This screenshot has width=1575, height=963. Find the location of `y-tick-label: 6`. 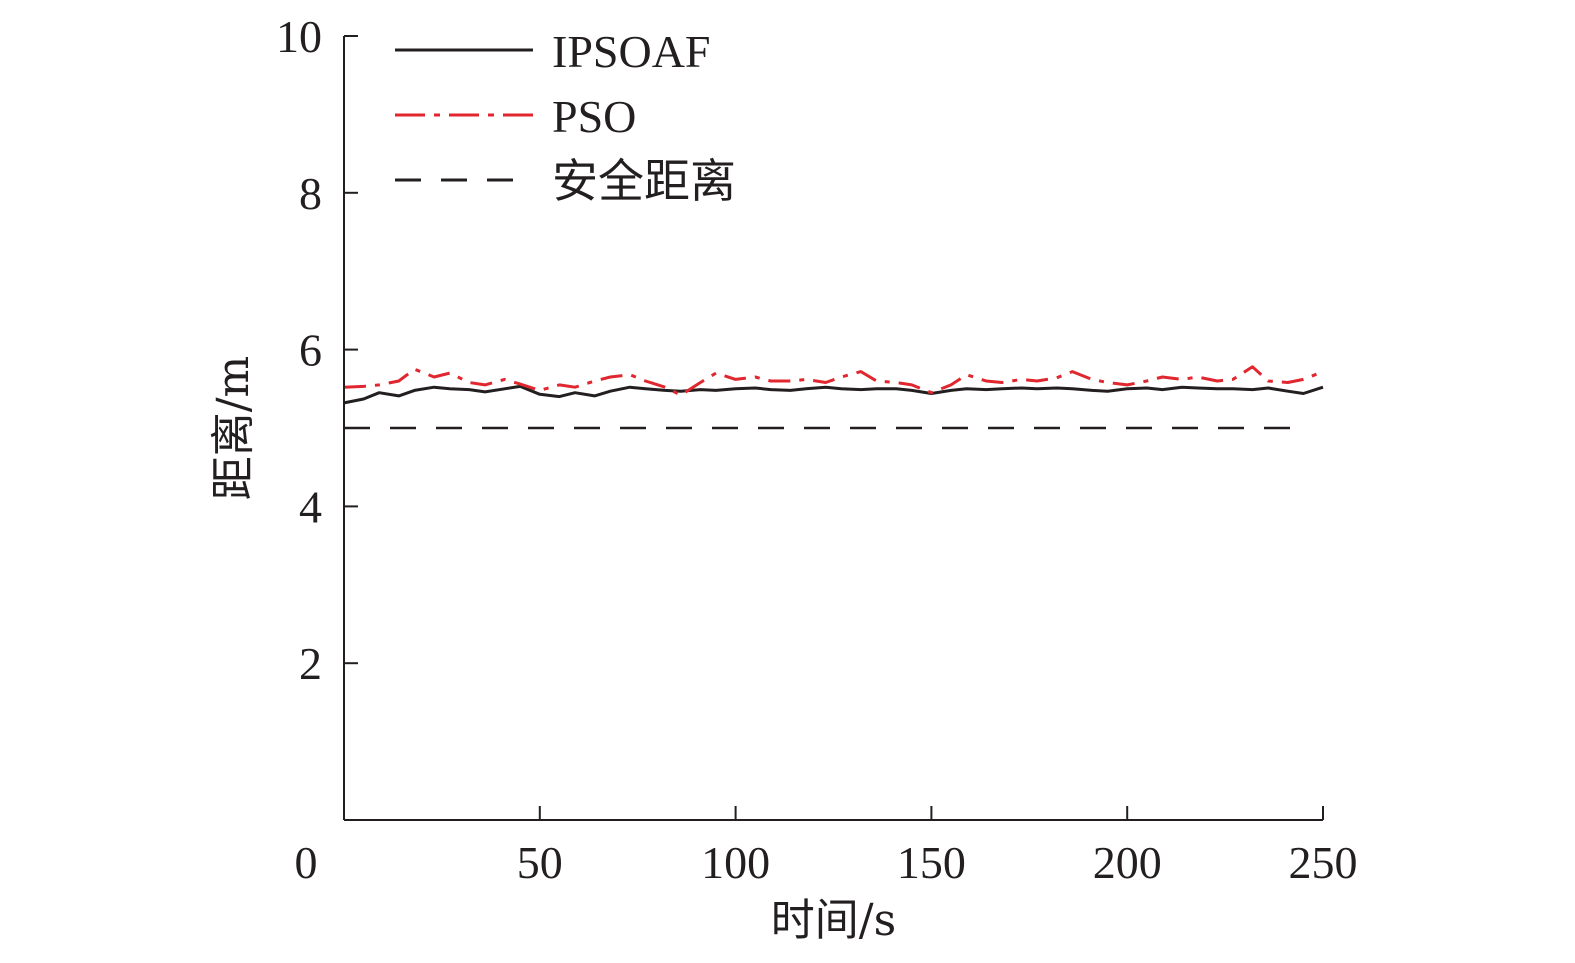

y-tick-label: 6 is located at coordinates (310, 350).